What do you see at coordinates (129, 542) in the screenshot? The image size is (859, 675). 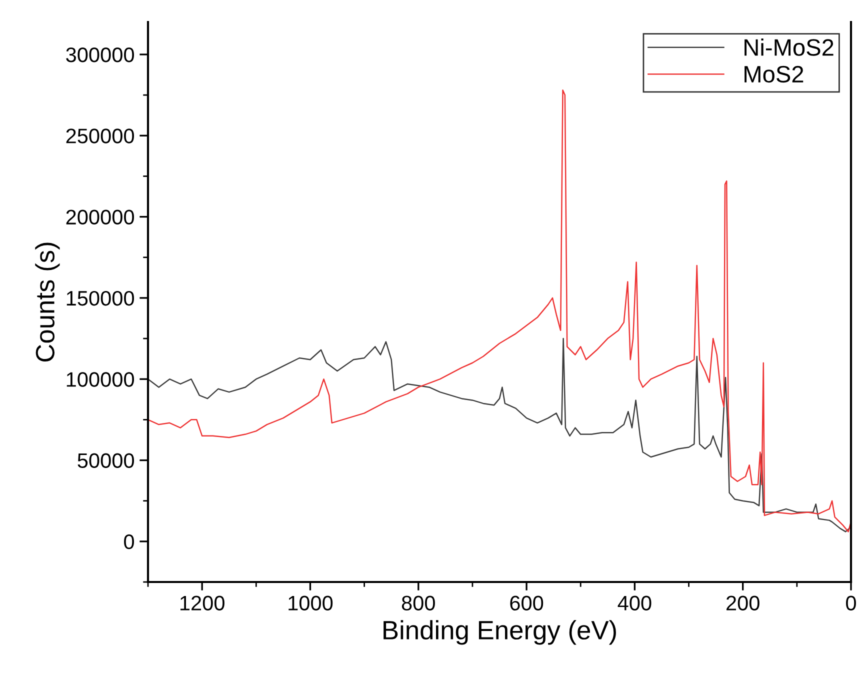 I see `y-tick-label: 0` at bounding box center [129, 542].